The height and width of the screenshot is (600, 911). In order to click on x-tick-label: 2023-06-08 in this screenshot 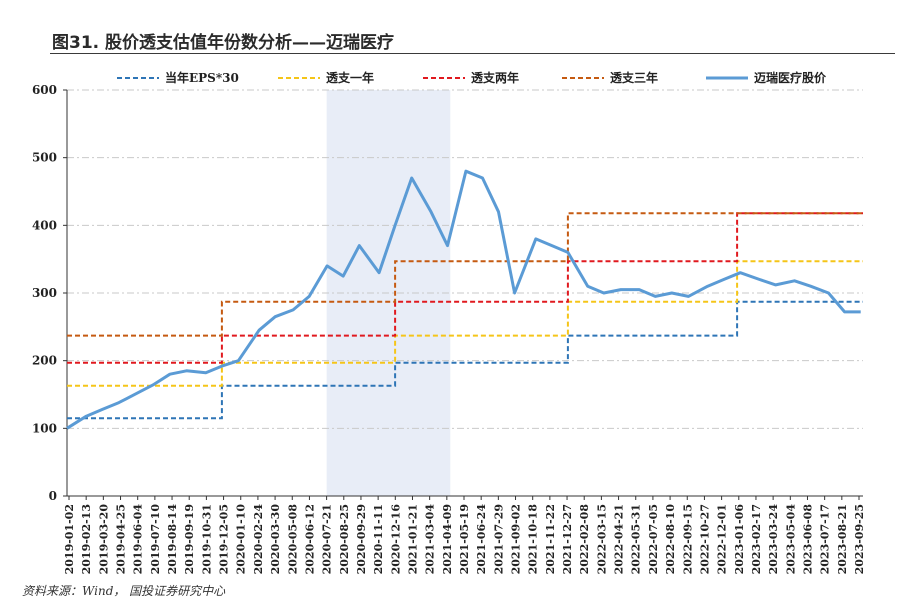, I will do `click(807, 539)`.